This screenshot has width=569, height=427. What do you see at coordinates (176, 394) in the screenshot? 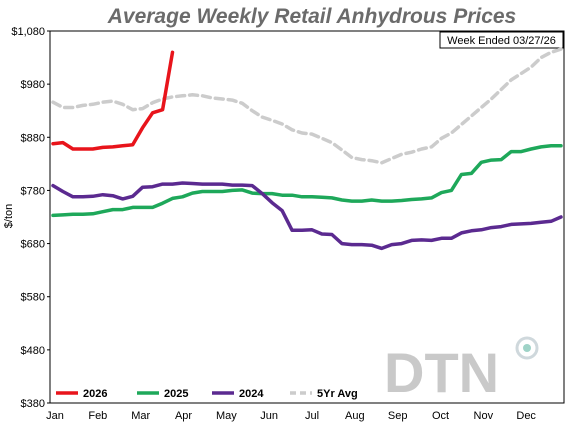
I see `legend-label: 2025` at bounding box center [176, 394].